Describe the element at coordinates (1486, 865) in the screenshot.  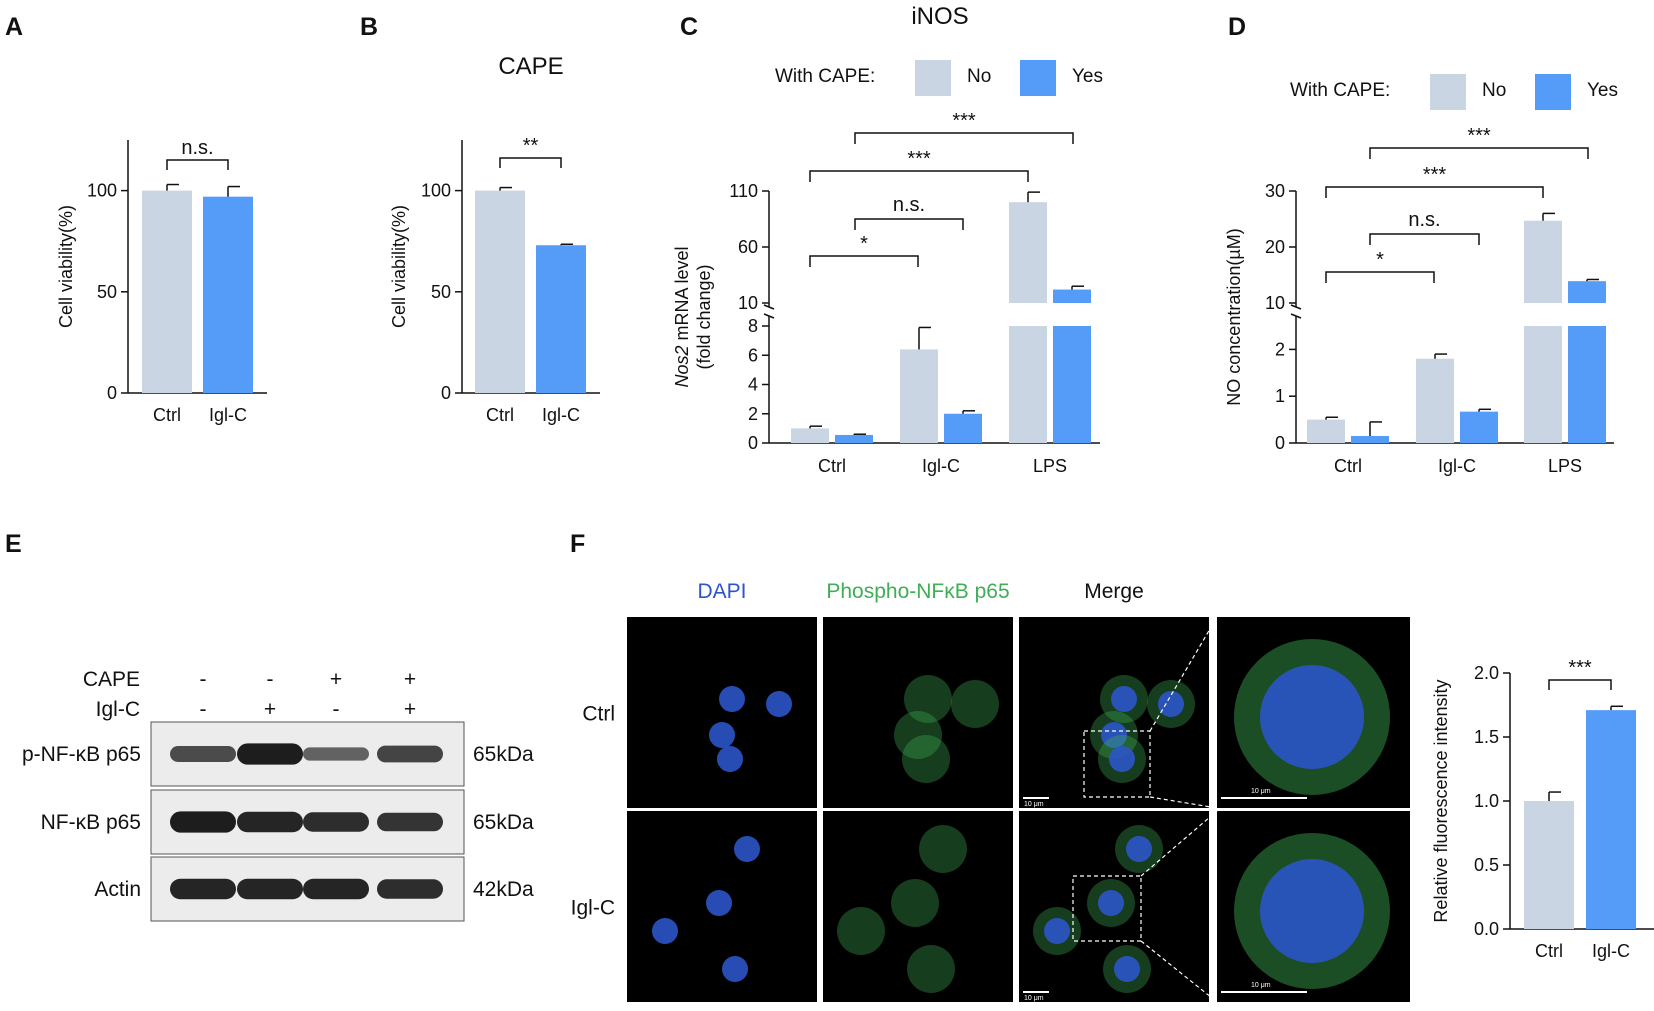
I see `y-tick-label: 0.5` at that location.